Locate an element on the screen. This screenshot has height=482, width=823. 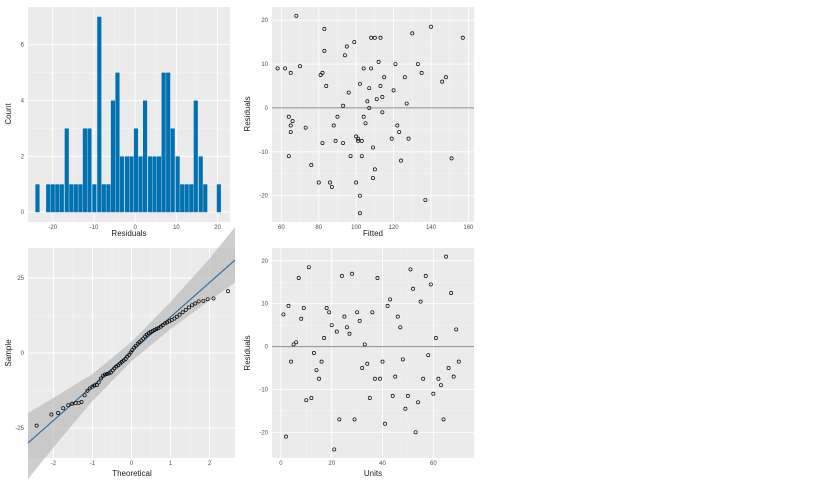
x-tick-label: 100 is located at coordinates (356, 228).